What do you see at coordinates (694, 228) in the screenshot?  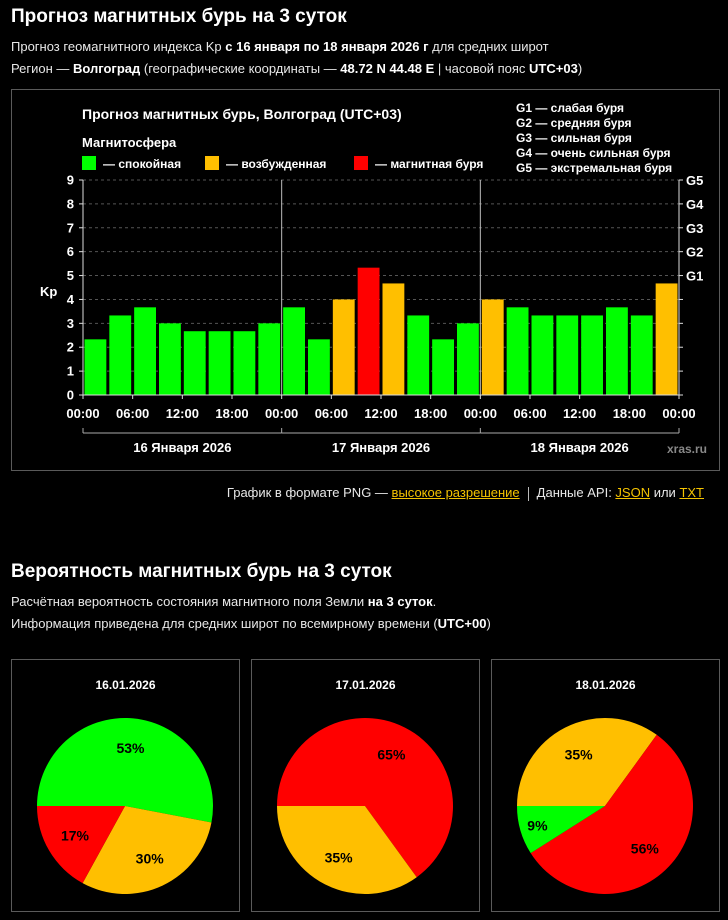 I see `g-tick-label: G3` at bounding box center [694, 228].